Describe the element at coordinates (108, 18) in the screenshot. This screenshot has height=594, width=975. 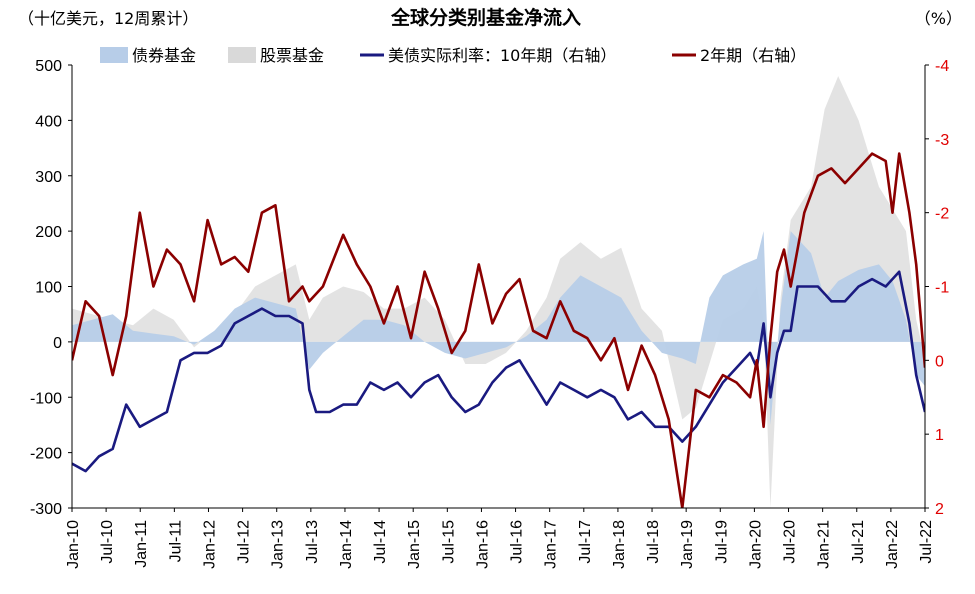
I see `left-axis-unit: （十亿美元，12周累计）` at that location.